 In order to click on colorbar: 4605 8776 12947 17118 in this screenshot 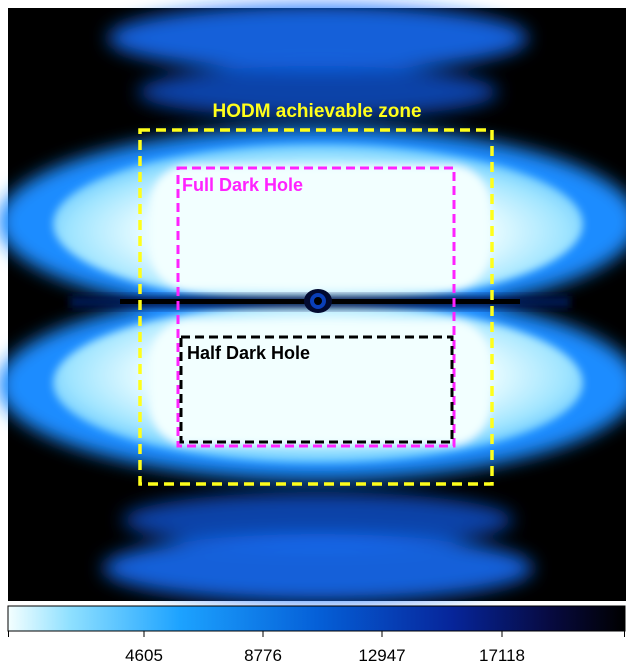, I will do `click(316, 635)`.